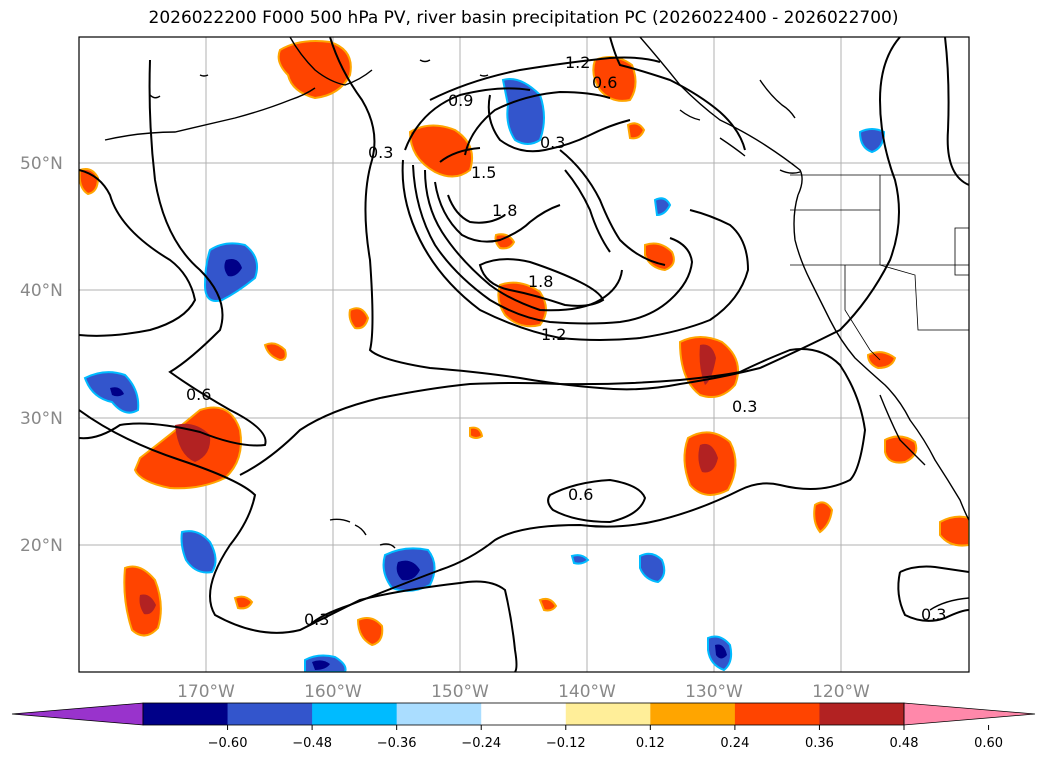 Image resolution: width=1047 pixels, height=765 pixels. Describe the element at coordinates (523, 692) in the screenshot. I see `longitude-labels: 170°W 160°W 150°W 140°W 130°W 120°W` at that location.